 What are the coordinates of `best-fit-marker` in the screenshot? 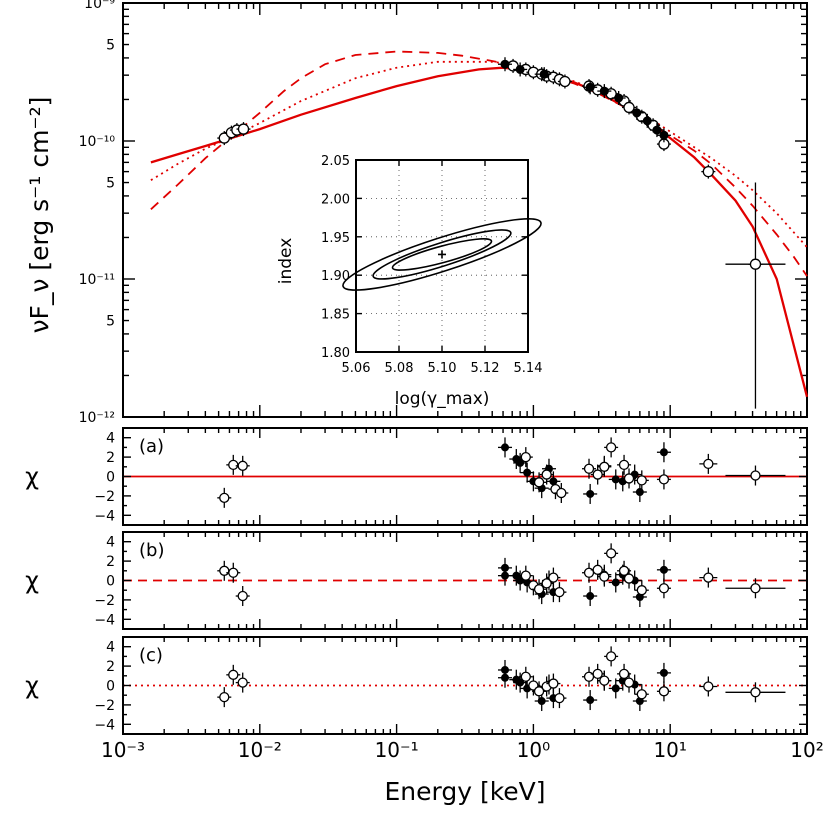 It's located at (442, 254).